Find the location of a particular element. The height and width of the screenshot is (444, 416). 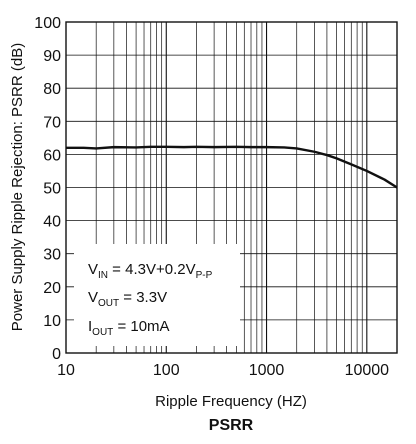

y-tick-label: 30 is located at coordinates (52, 255).